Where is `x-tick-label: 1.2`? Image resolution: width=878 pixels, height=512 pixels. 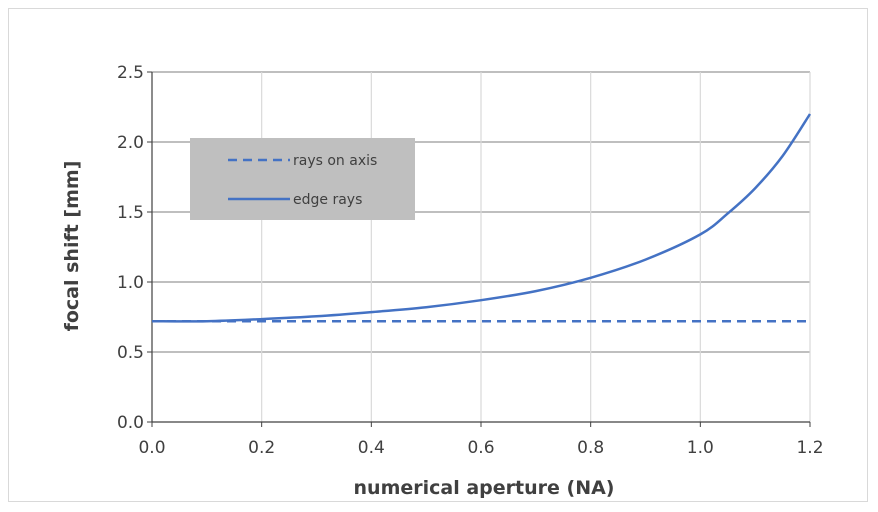
x-tick-label: 1.2 is located at coordinates (809, 448).